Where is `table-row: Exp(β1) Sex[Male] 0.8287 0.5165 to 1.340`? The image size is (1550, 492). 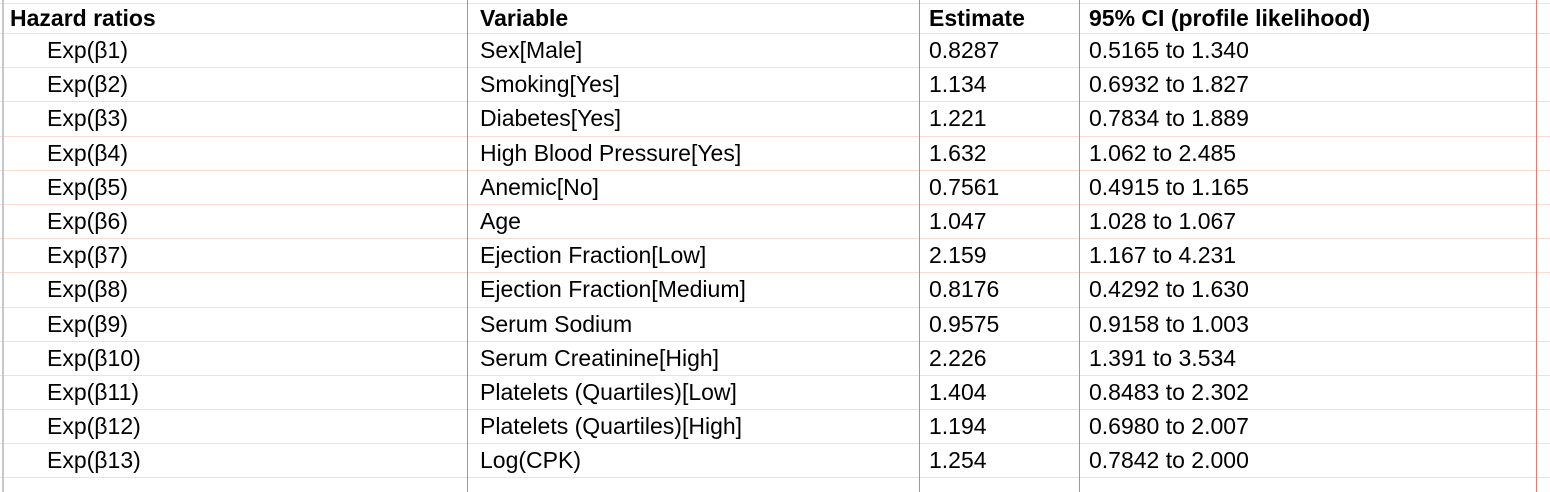 table-row: Exp(β1) Sex[Male] 0.8287 0.5165 to 1.340 is located at coordinates (775, 51).